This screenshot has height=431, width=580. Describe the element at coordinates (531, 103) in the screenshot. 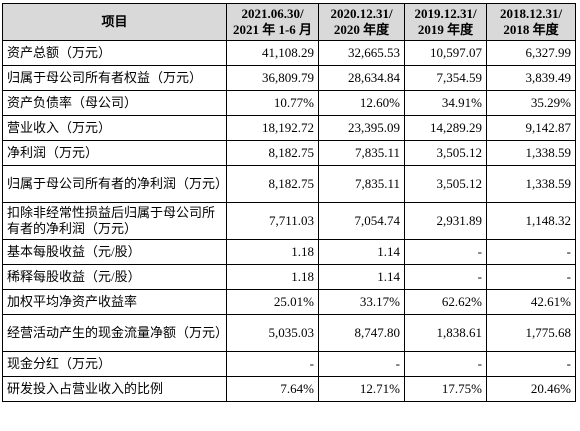

I see `cell-value: 35.29%` at that location.